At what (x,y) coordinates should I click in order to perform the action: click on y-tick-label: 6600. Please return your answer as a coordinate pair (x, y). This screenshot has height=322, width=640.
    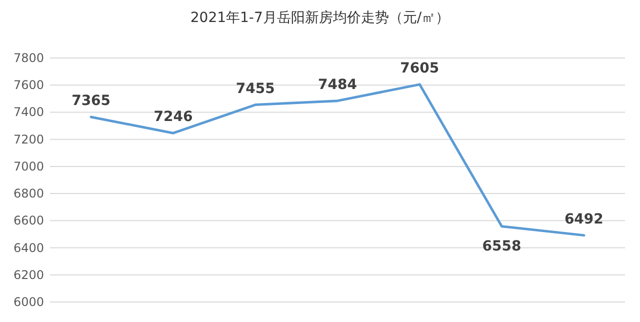
    Looking at the image, I should click on (28, 221).